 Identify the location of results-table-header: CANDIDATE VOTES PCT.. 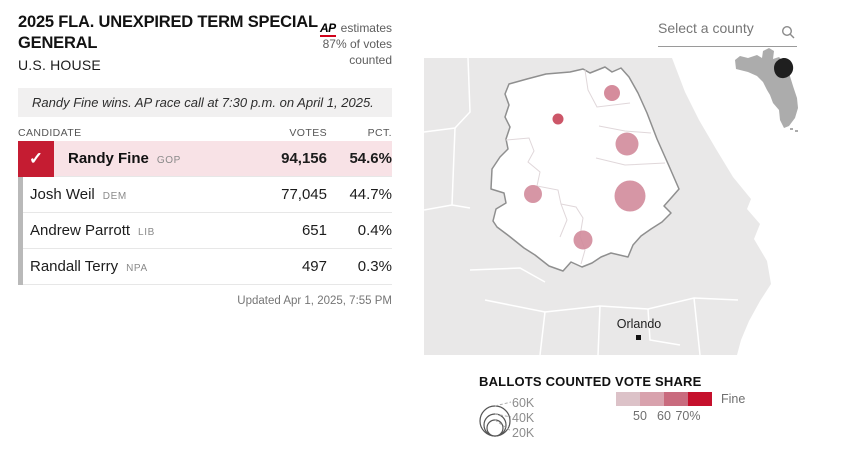
(205, 132).